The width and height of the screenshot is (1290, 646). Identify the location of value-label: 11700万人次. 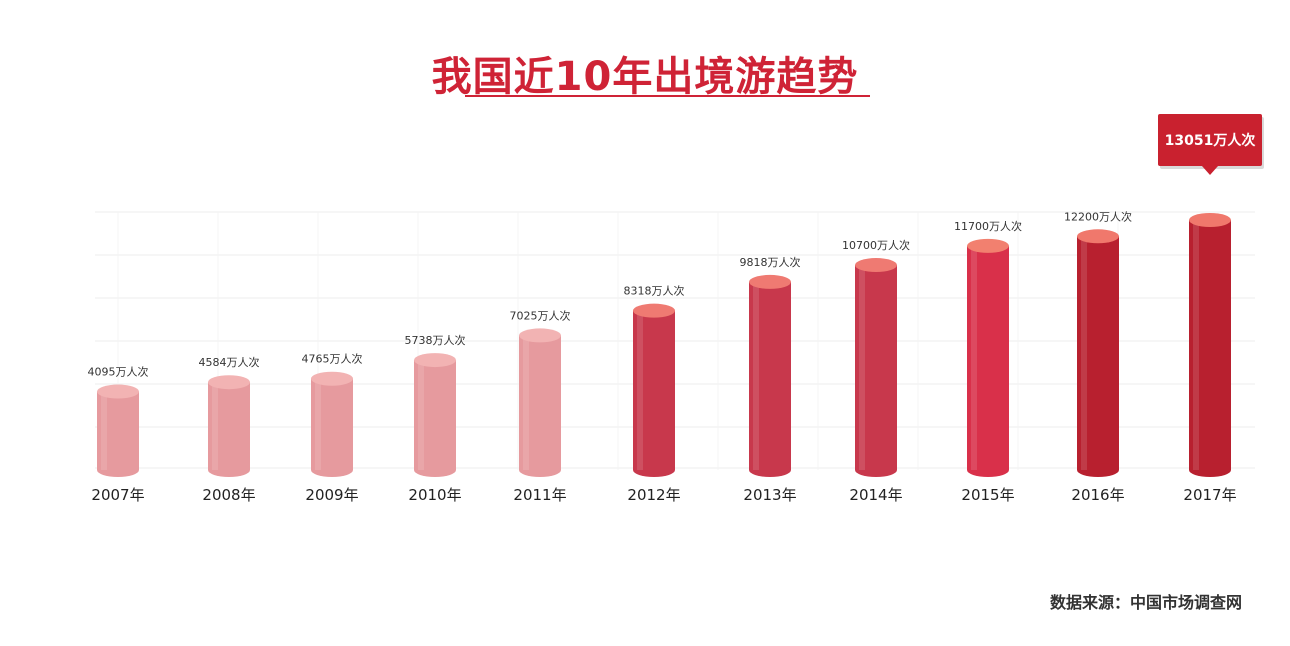
(988, 226).